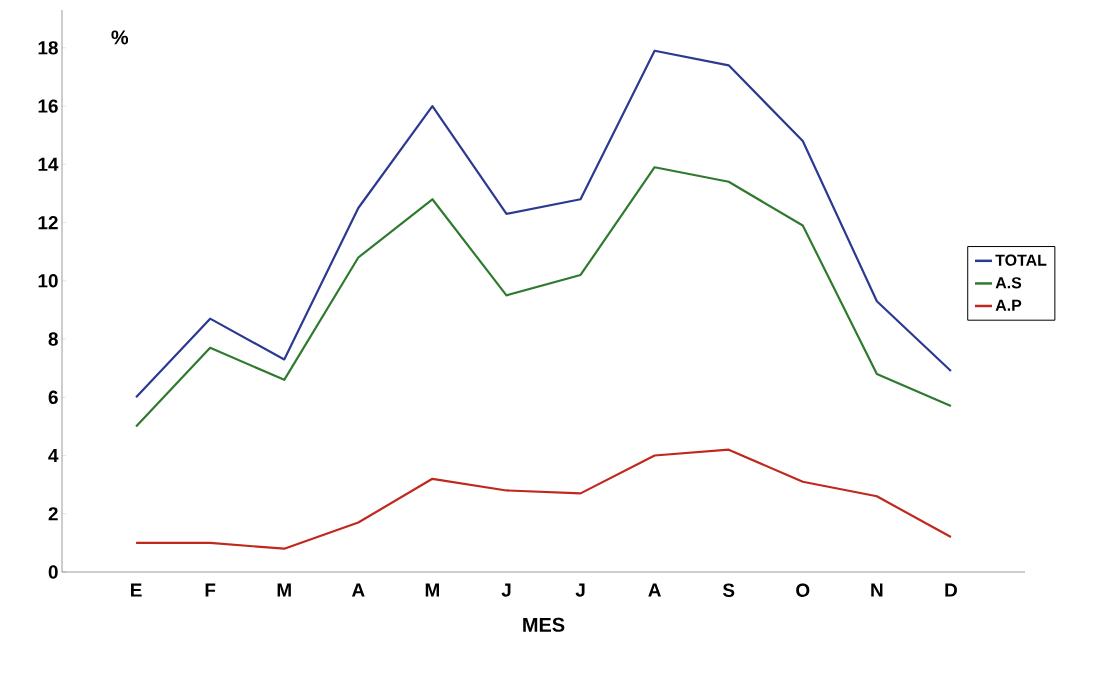 The height and width of the screenshot is (688, 1112). Describe the element at coordinates (53, 339) in the screenshot. I see `y-tick-label: 8` at that location.